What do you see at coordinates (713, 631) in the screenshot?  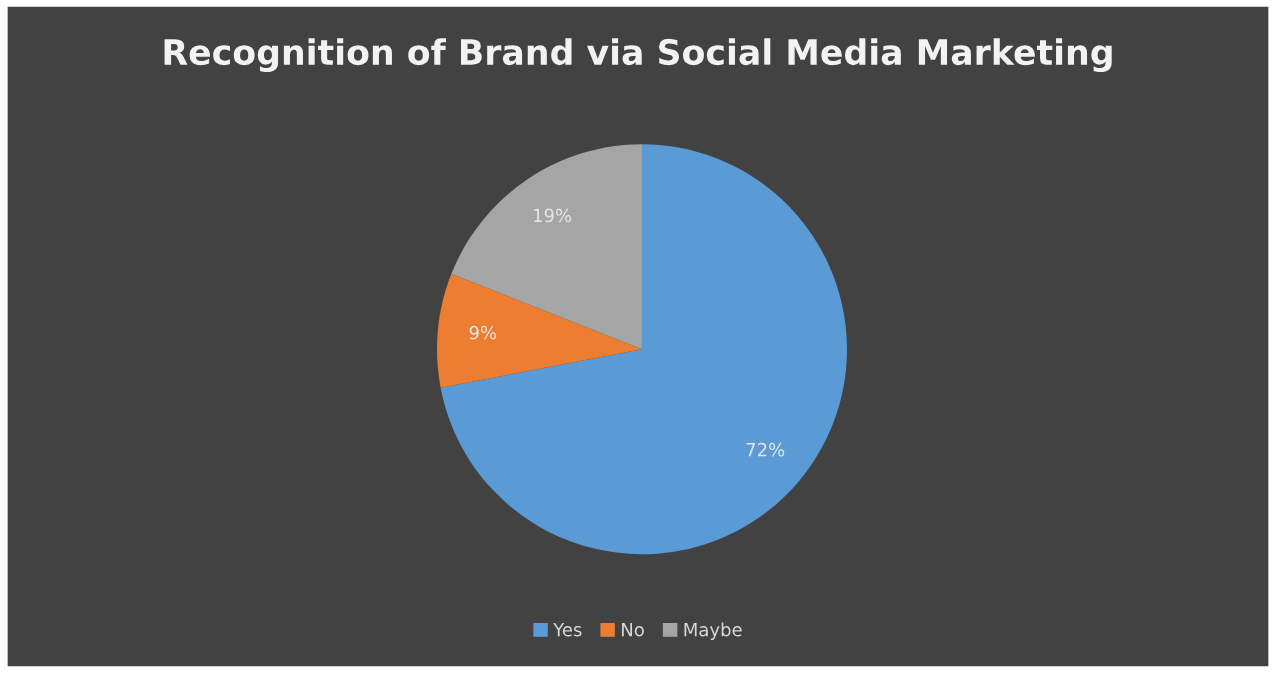 I see `legend-label: Maybe` at bounding box center [713, 631].